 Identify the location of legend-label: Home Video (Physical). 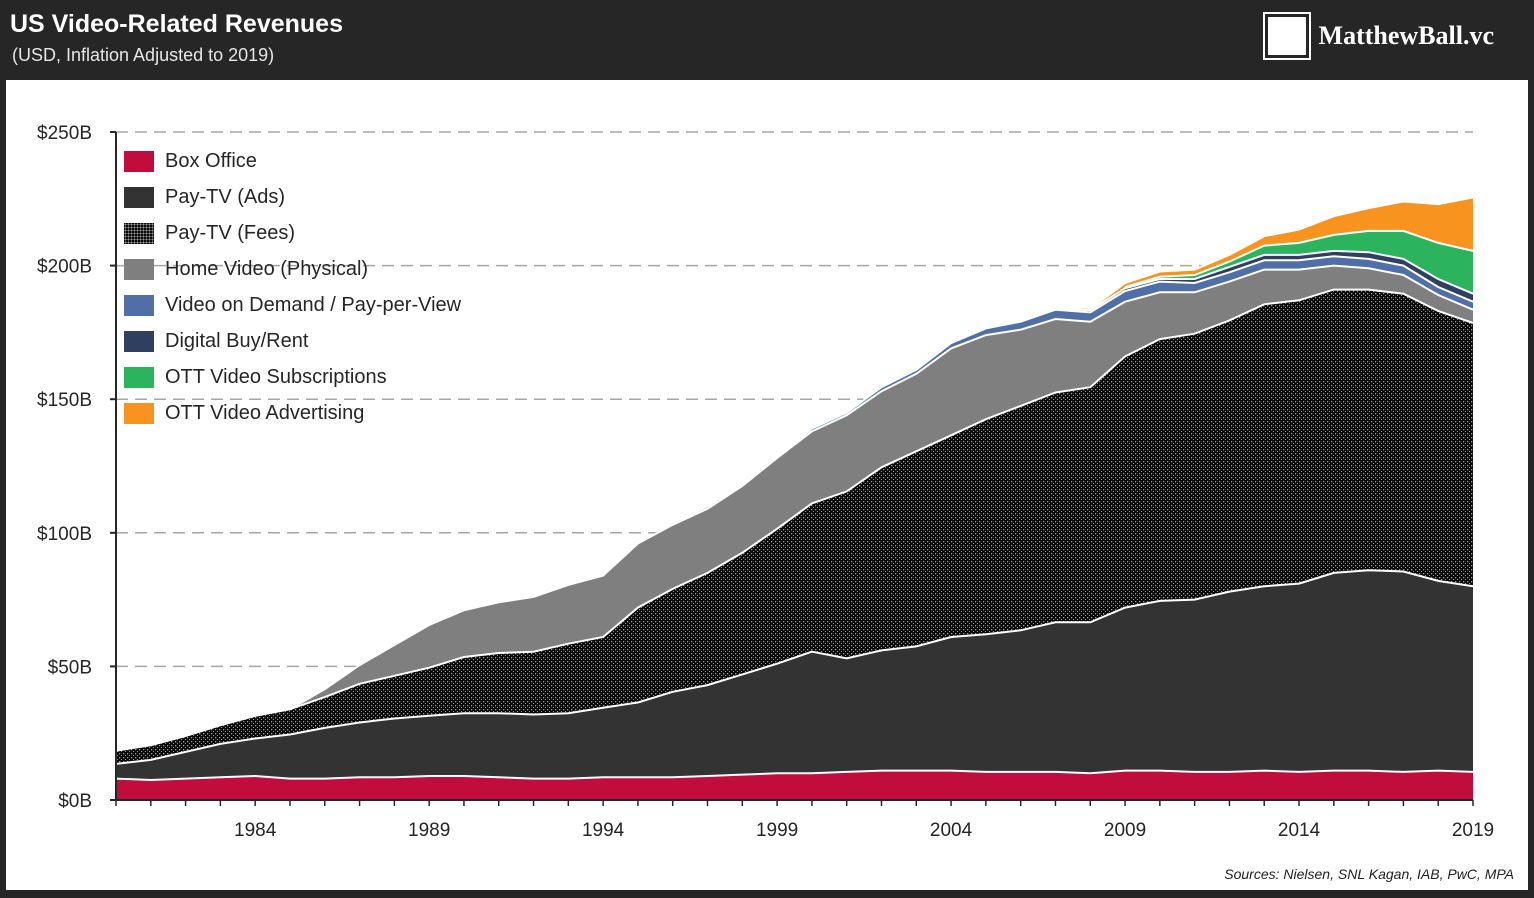
(267, 268).